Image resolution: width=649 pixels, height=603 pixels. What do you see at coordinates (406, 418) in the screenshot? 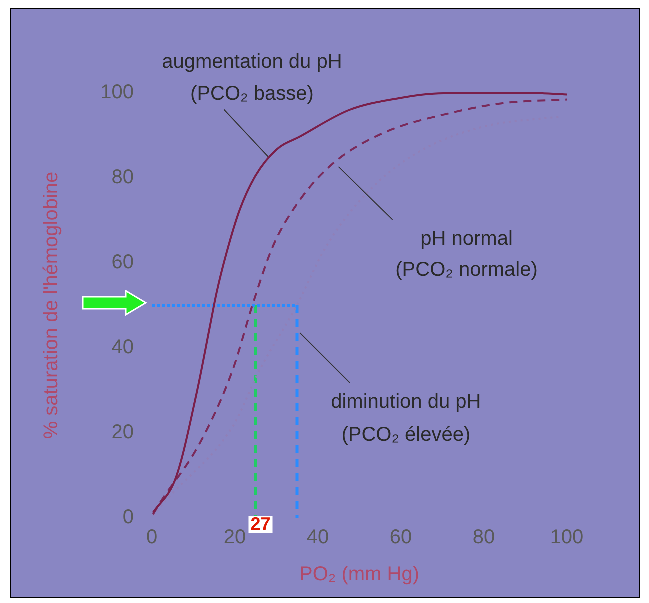
I see `annotation: diminution du pH (PCO₂ élevée)` at bounding box center [406, 418].